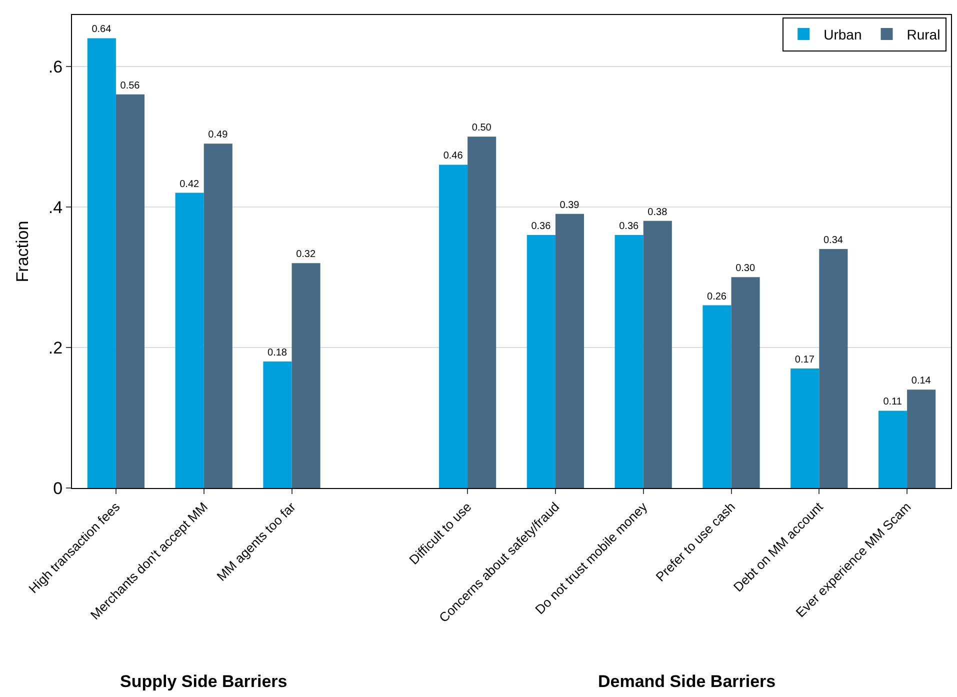  What do you see at coordinates (22, 251) in the screenshot?
I see `y-axis-title: Fraction` at bounding box center [22, 251].